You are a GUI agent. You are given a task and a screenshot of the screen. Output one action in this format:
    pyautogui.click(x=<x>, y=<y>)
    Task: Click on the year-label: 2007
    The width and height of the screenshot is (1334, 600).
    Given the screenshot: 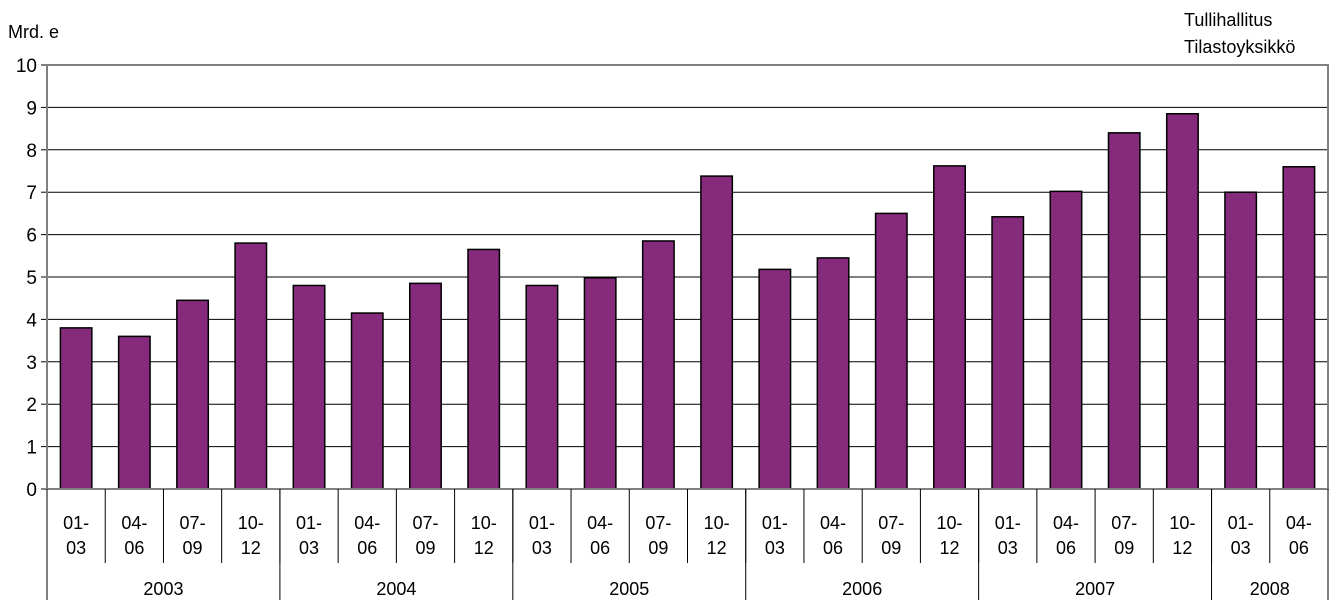 What is the action you would take?
    pyautogui.click(x=1095, y=589)
    